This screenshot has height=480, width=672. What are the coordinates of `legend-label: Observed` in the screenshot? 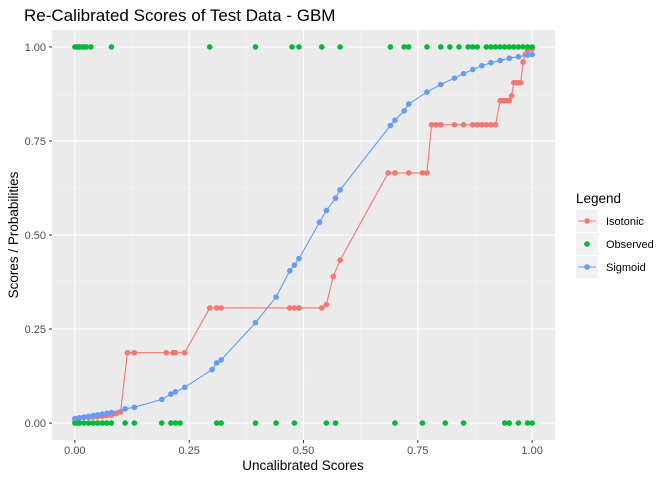 It's located at (630, 245).